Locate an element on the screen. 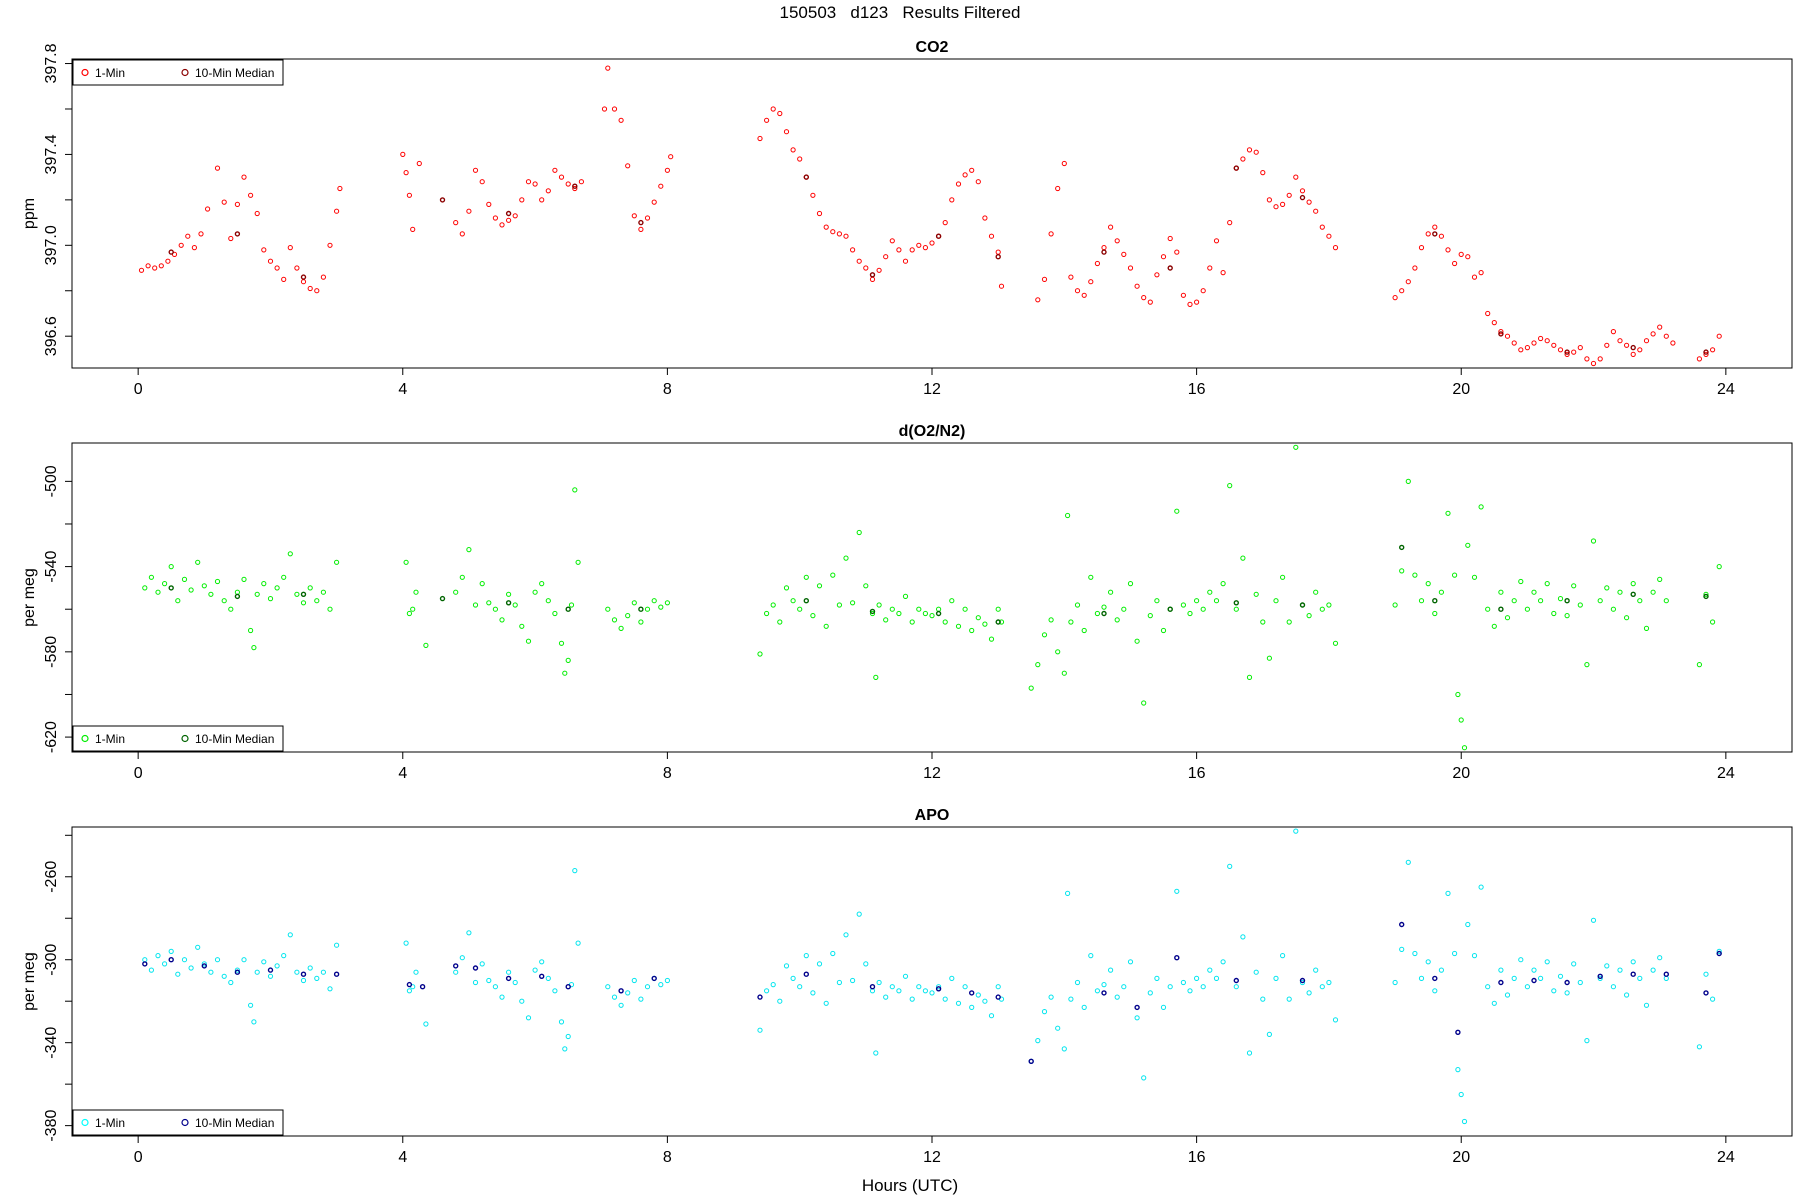 The height and width of the screenshot is (1200, 1800). apo-y-tick-label: -380 is located at coordinates (51, 1126).